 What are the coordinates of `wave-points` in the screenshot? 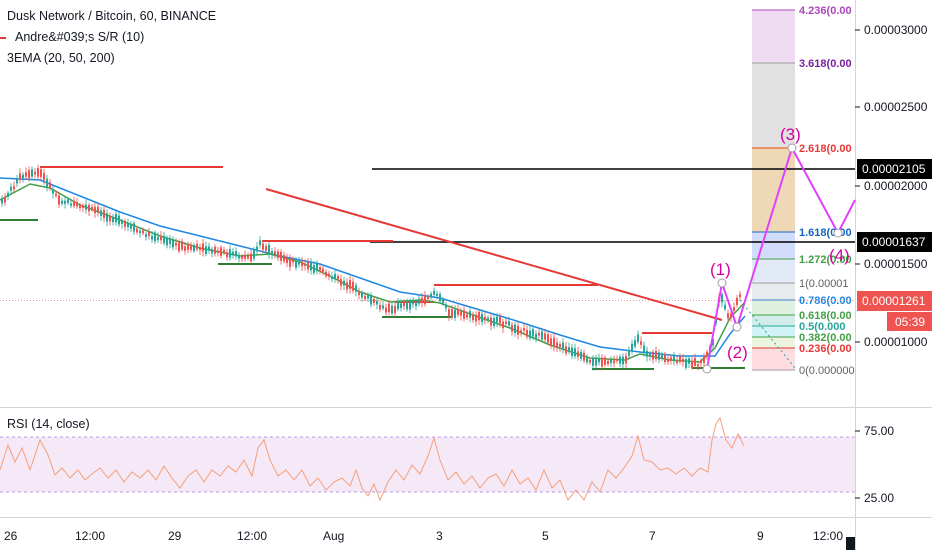 It's located at (772, 258).